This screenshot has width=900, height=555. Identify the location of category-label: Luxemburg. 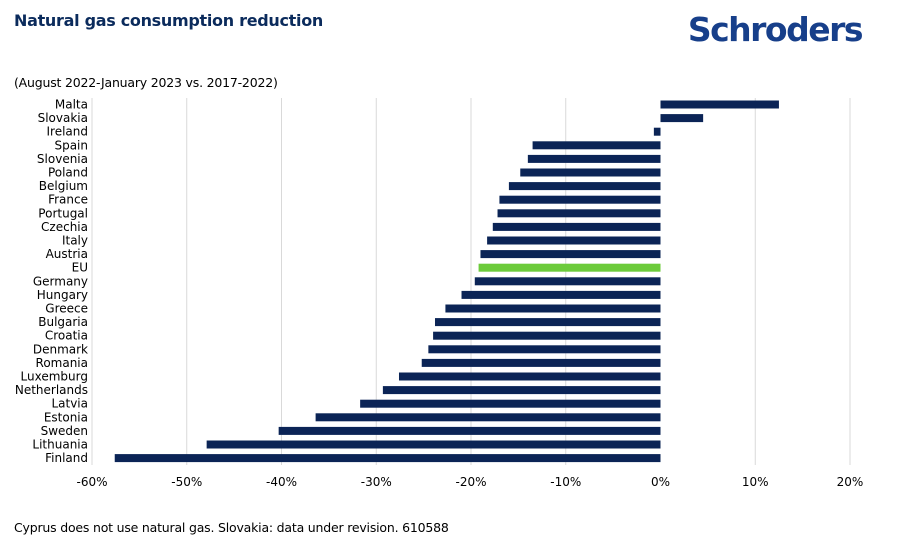
(54, 377).